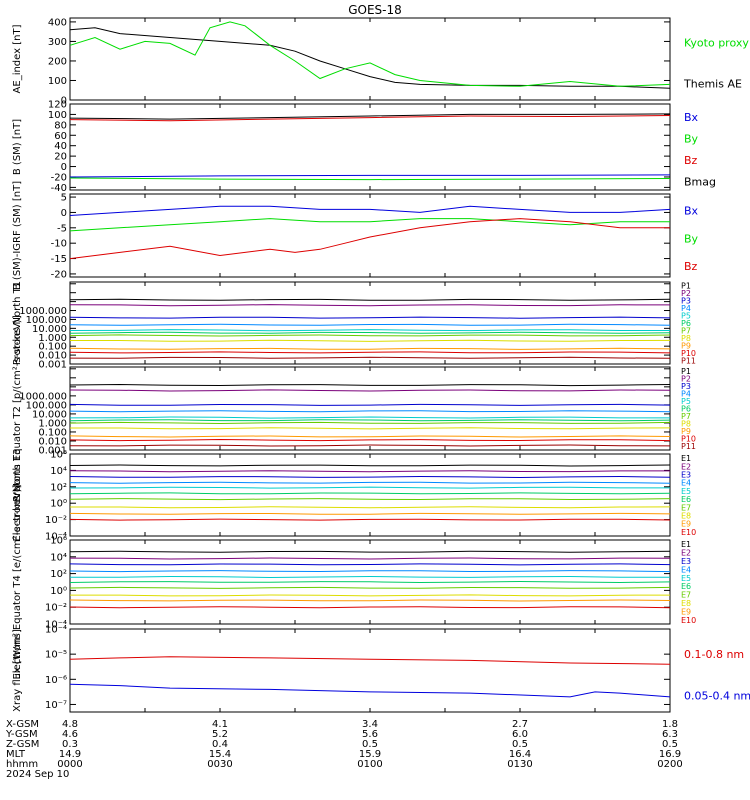  What do you see at coordinates (686, 386) in the screenshot?
I see `legend-entry: P3` at bounding box center [686, 386].